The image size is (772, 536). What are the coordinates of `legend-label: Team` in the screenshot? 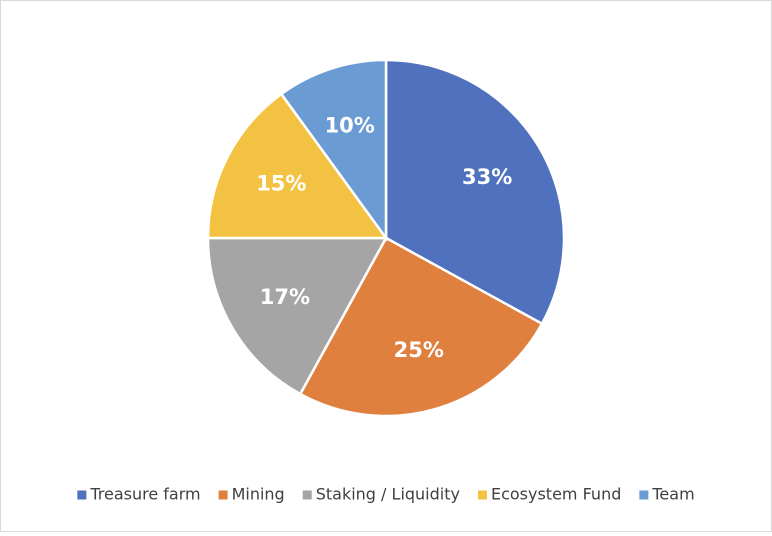 It's located at (672, 494).